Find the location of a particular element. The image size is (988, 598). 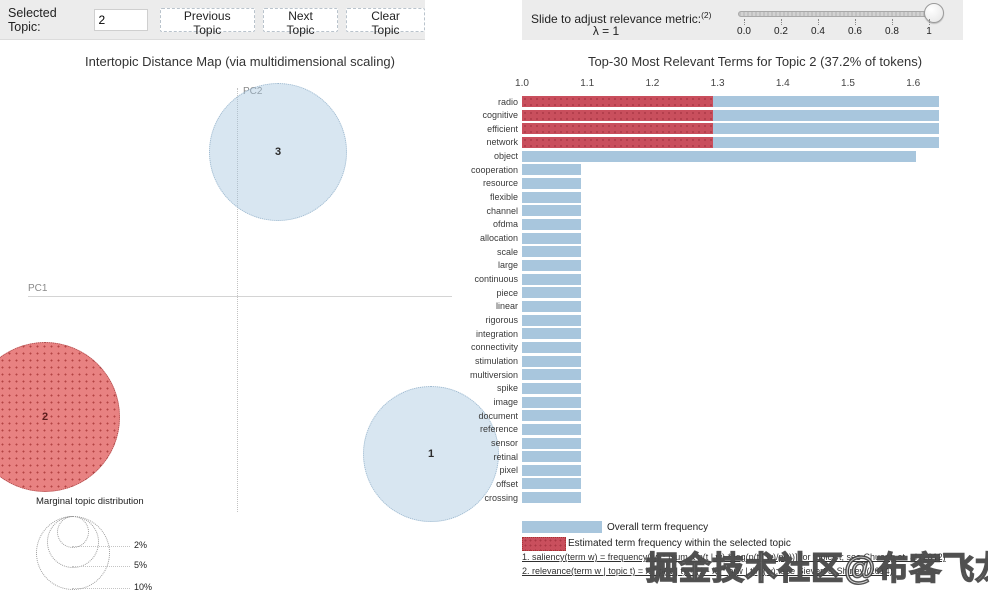

term-row: radio is located at coordinates (494, 102).